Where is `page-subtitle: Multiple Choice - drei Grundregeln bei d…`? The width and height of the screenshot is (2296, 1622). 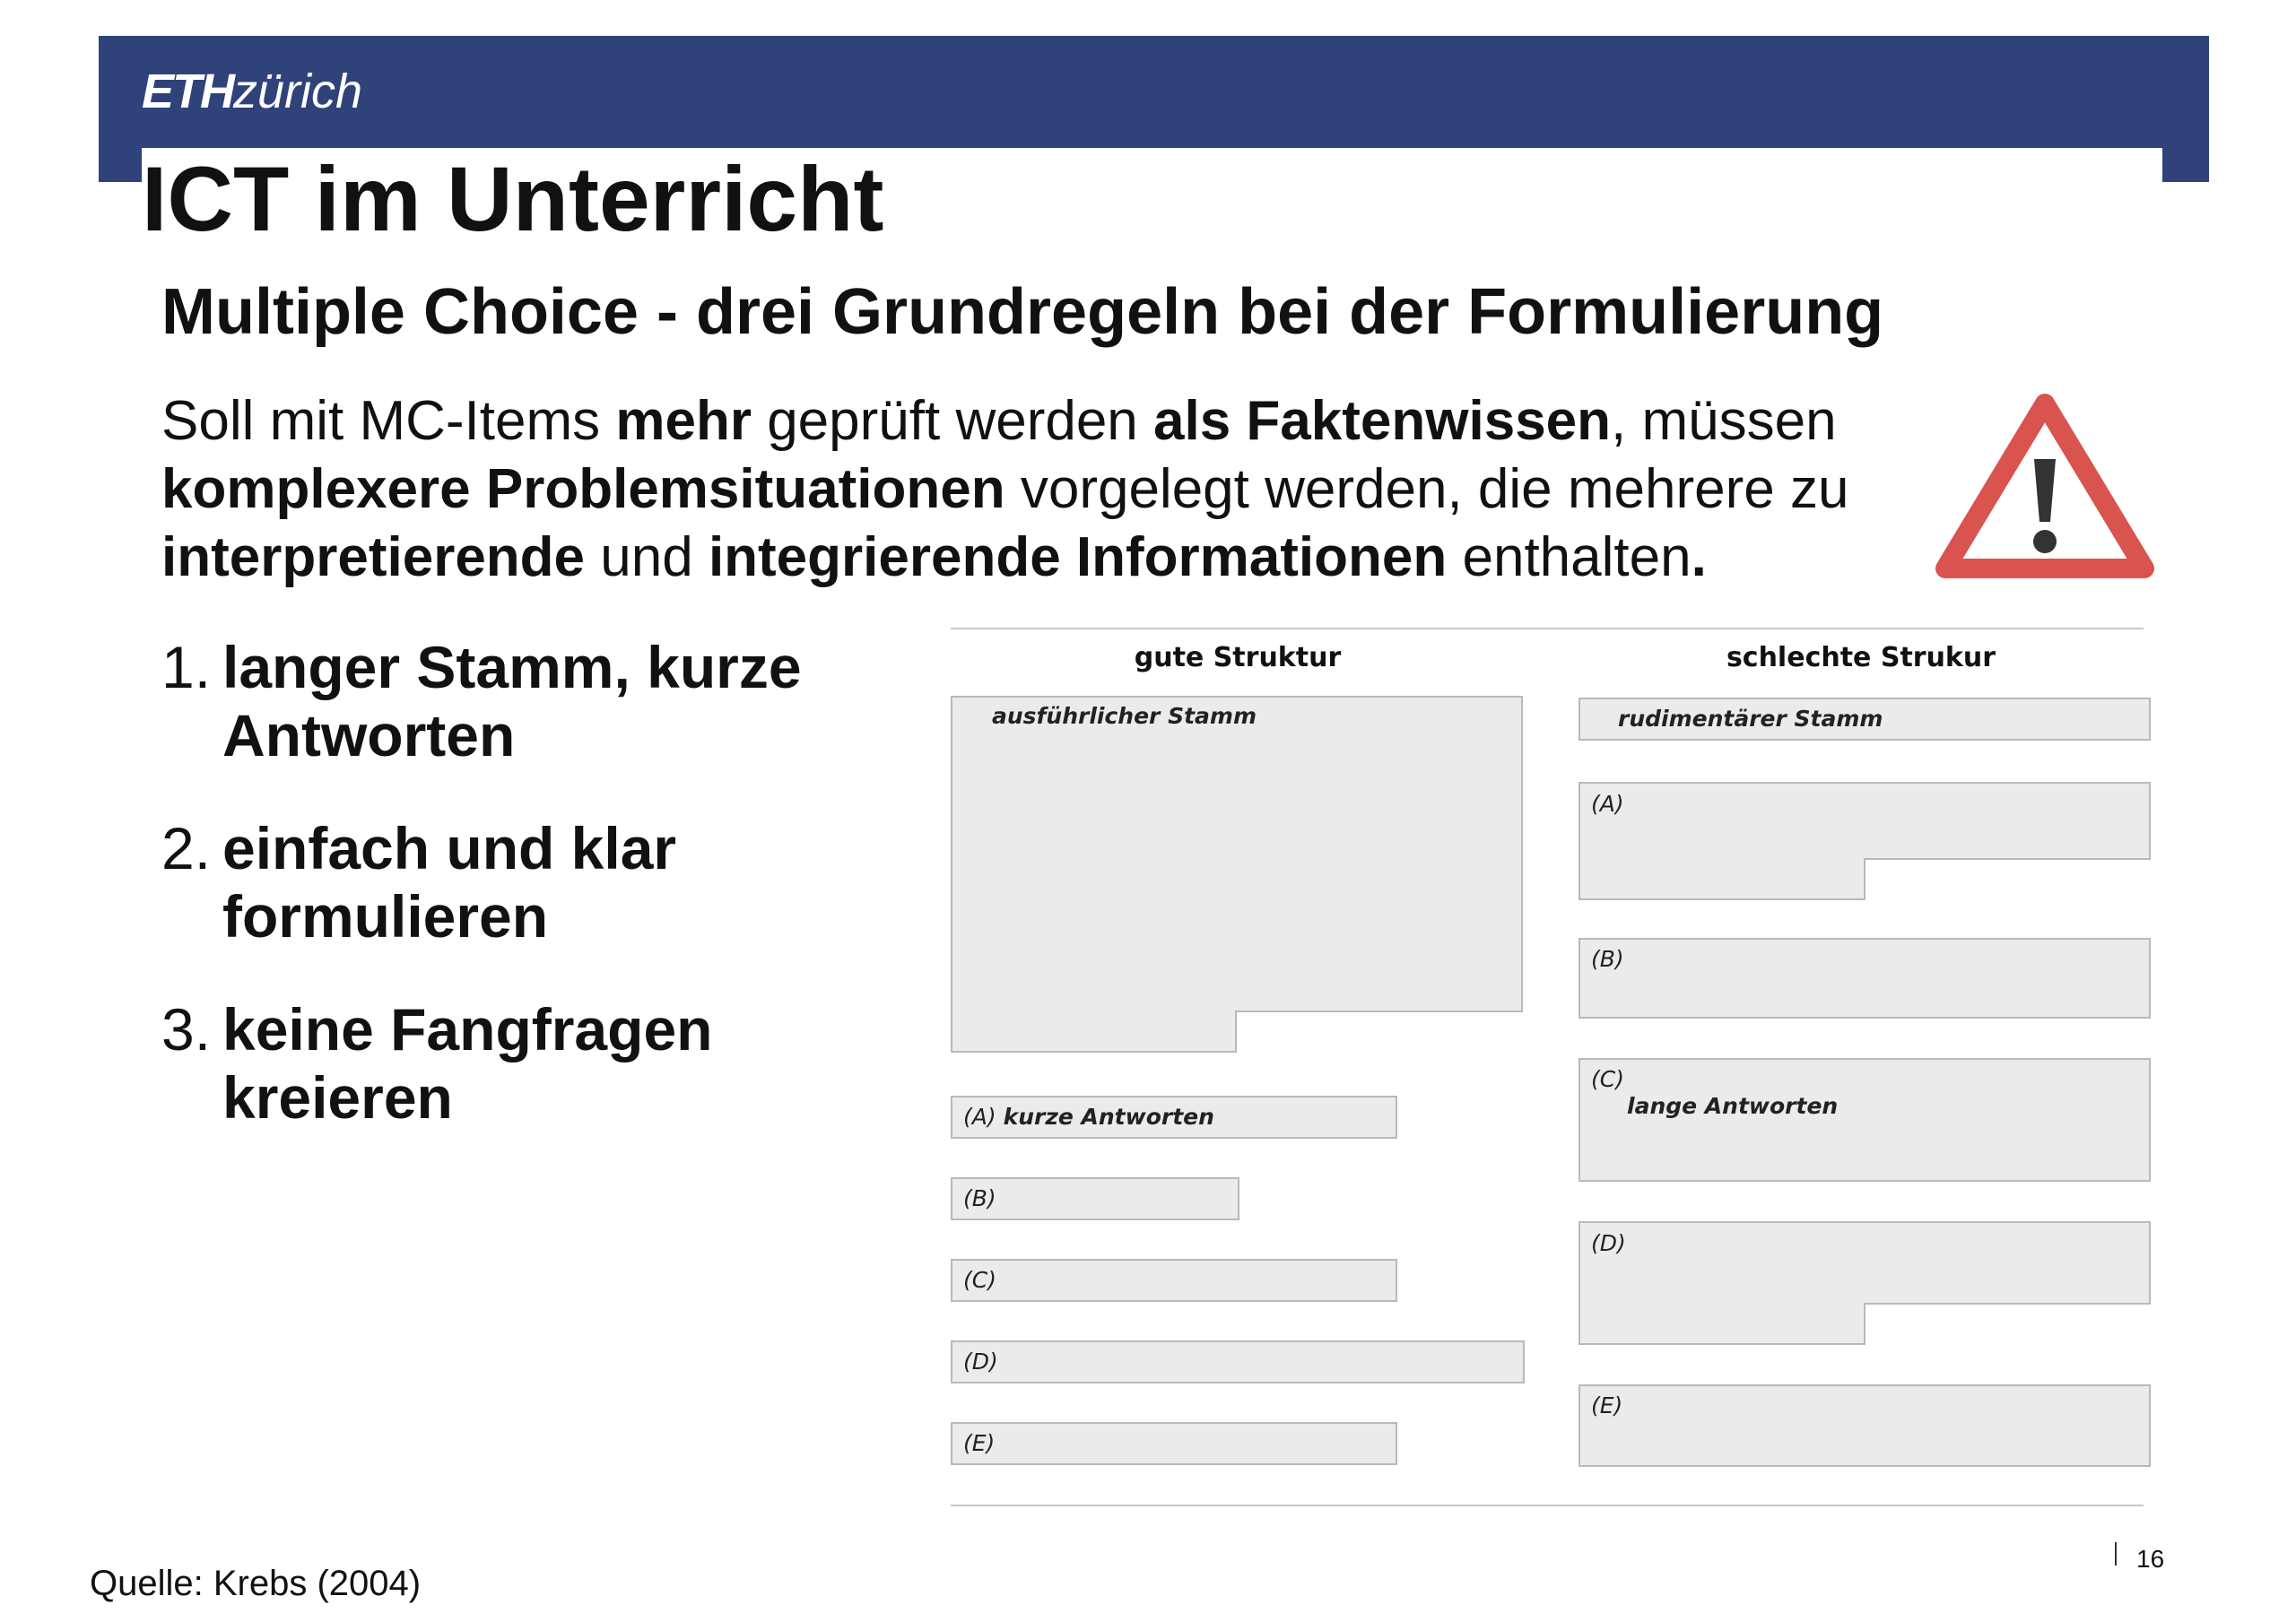
page-subtitle: Multiple Choice - drei Grundregeln bei d… is located at coordinates (1022, 312).